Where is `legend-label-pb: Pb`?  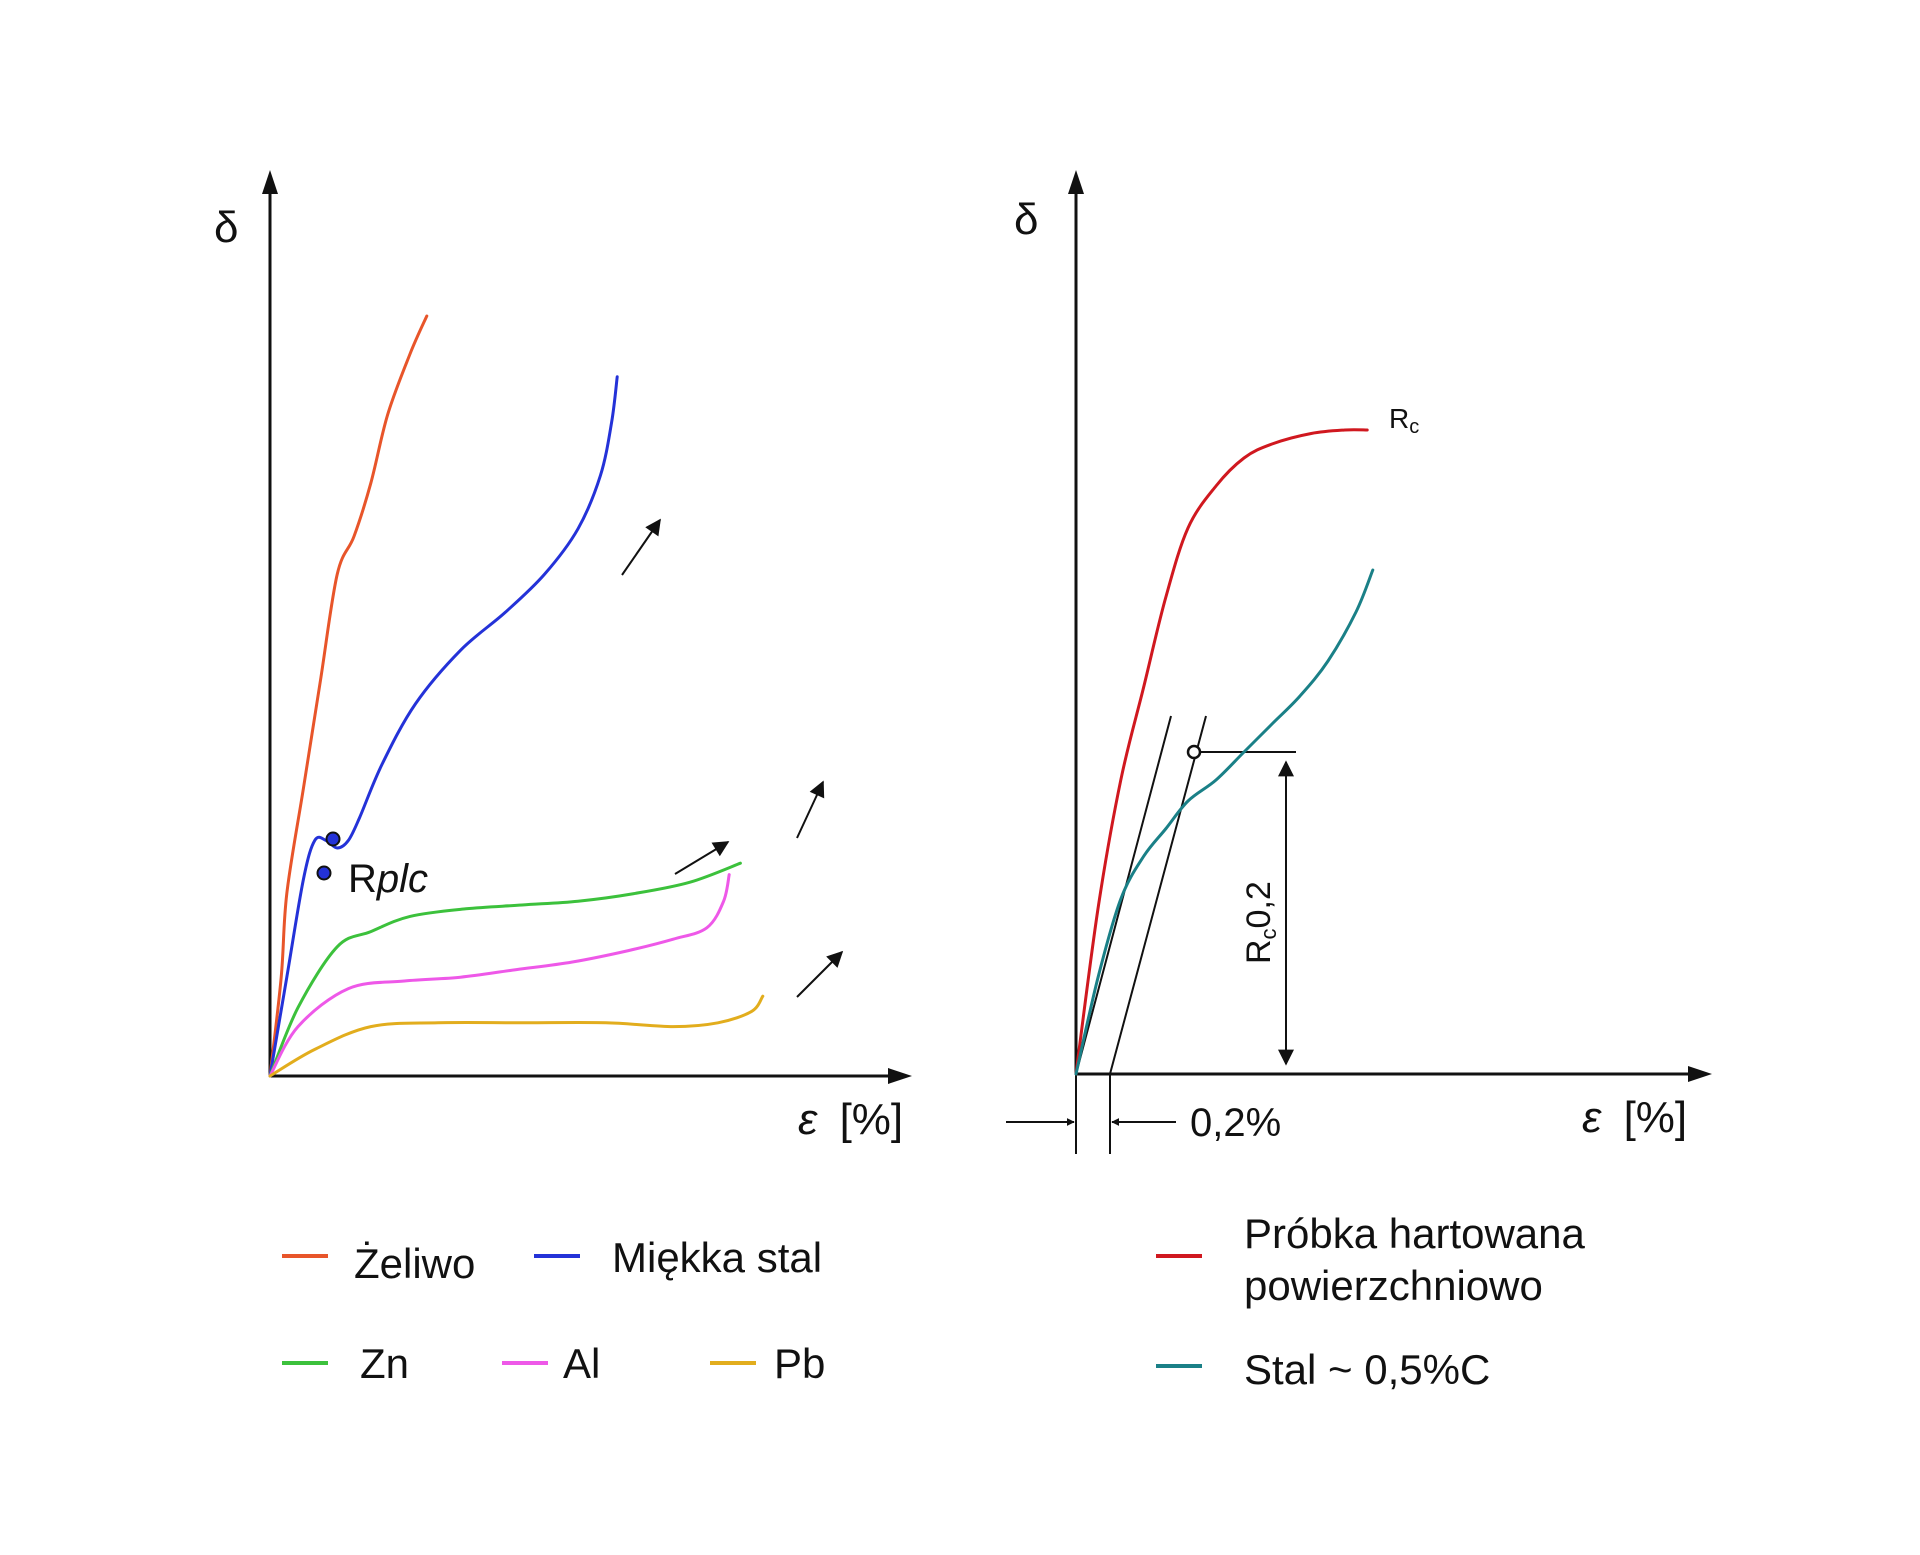 legend-label-pb: Pb is located at coordinates (799, 1363).